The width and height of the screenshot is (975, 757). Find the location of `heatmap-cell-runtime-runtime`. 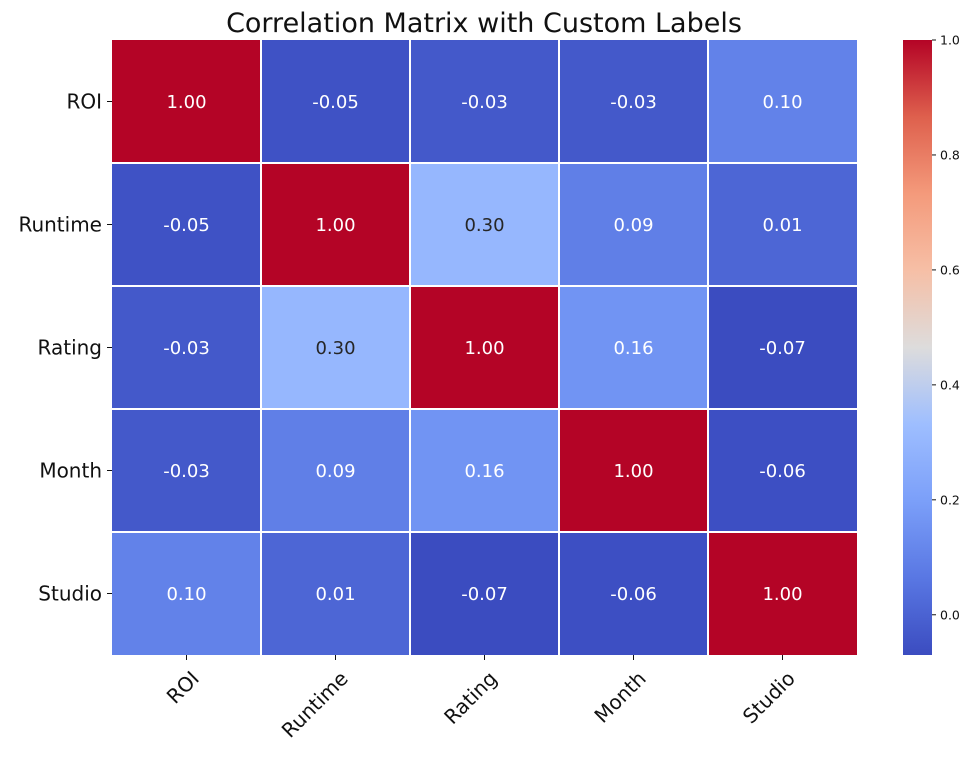

heatmap-cell-runtime-runtime is located at coordinates (335, 224).